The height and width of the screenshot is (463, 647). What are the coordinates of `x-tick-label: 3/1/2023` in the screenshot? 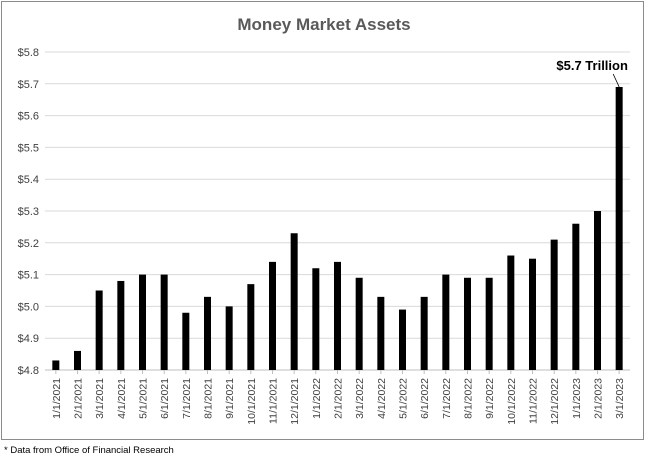 It's located at (620, 398).